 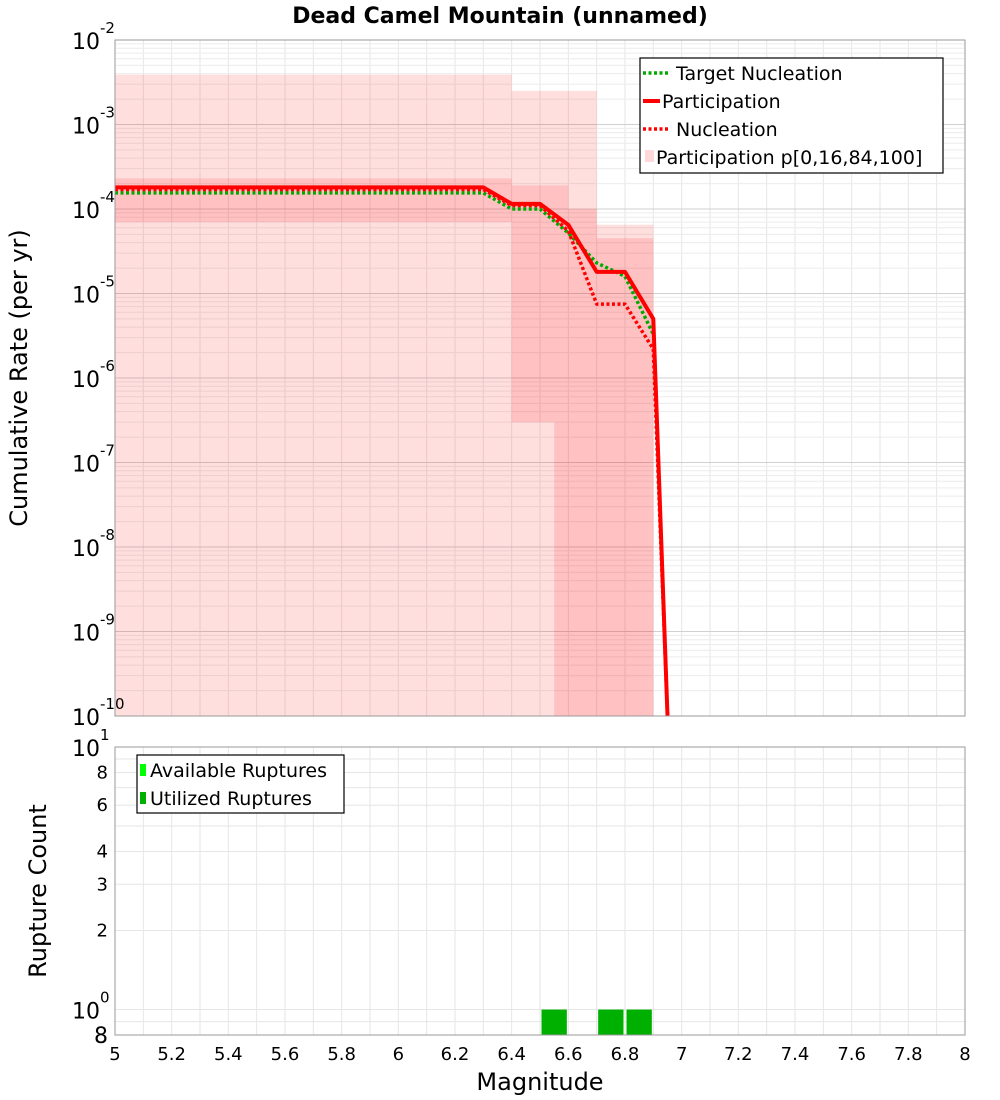 I want to click on x-tick-label: 5.2, so click(x=171, y=1054).